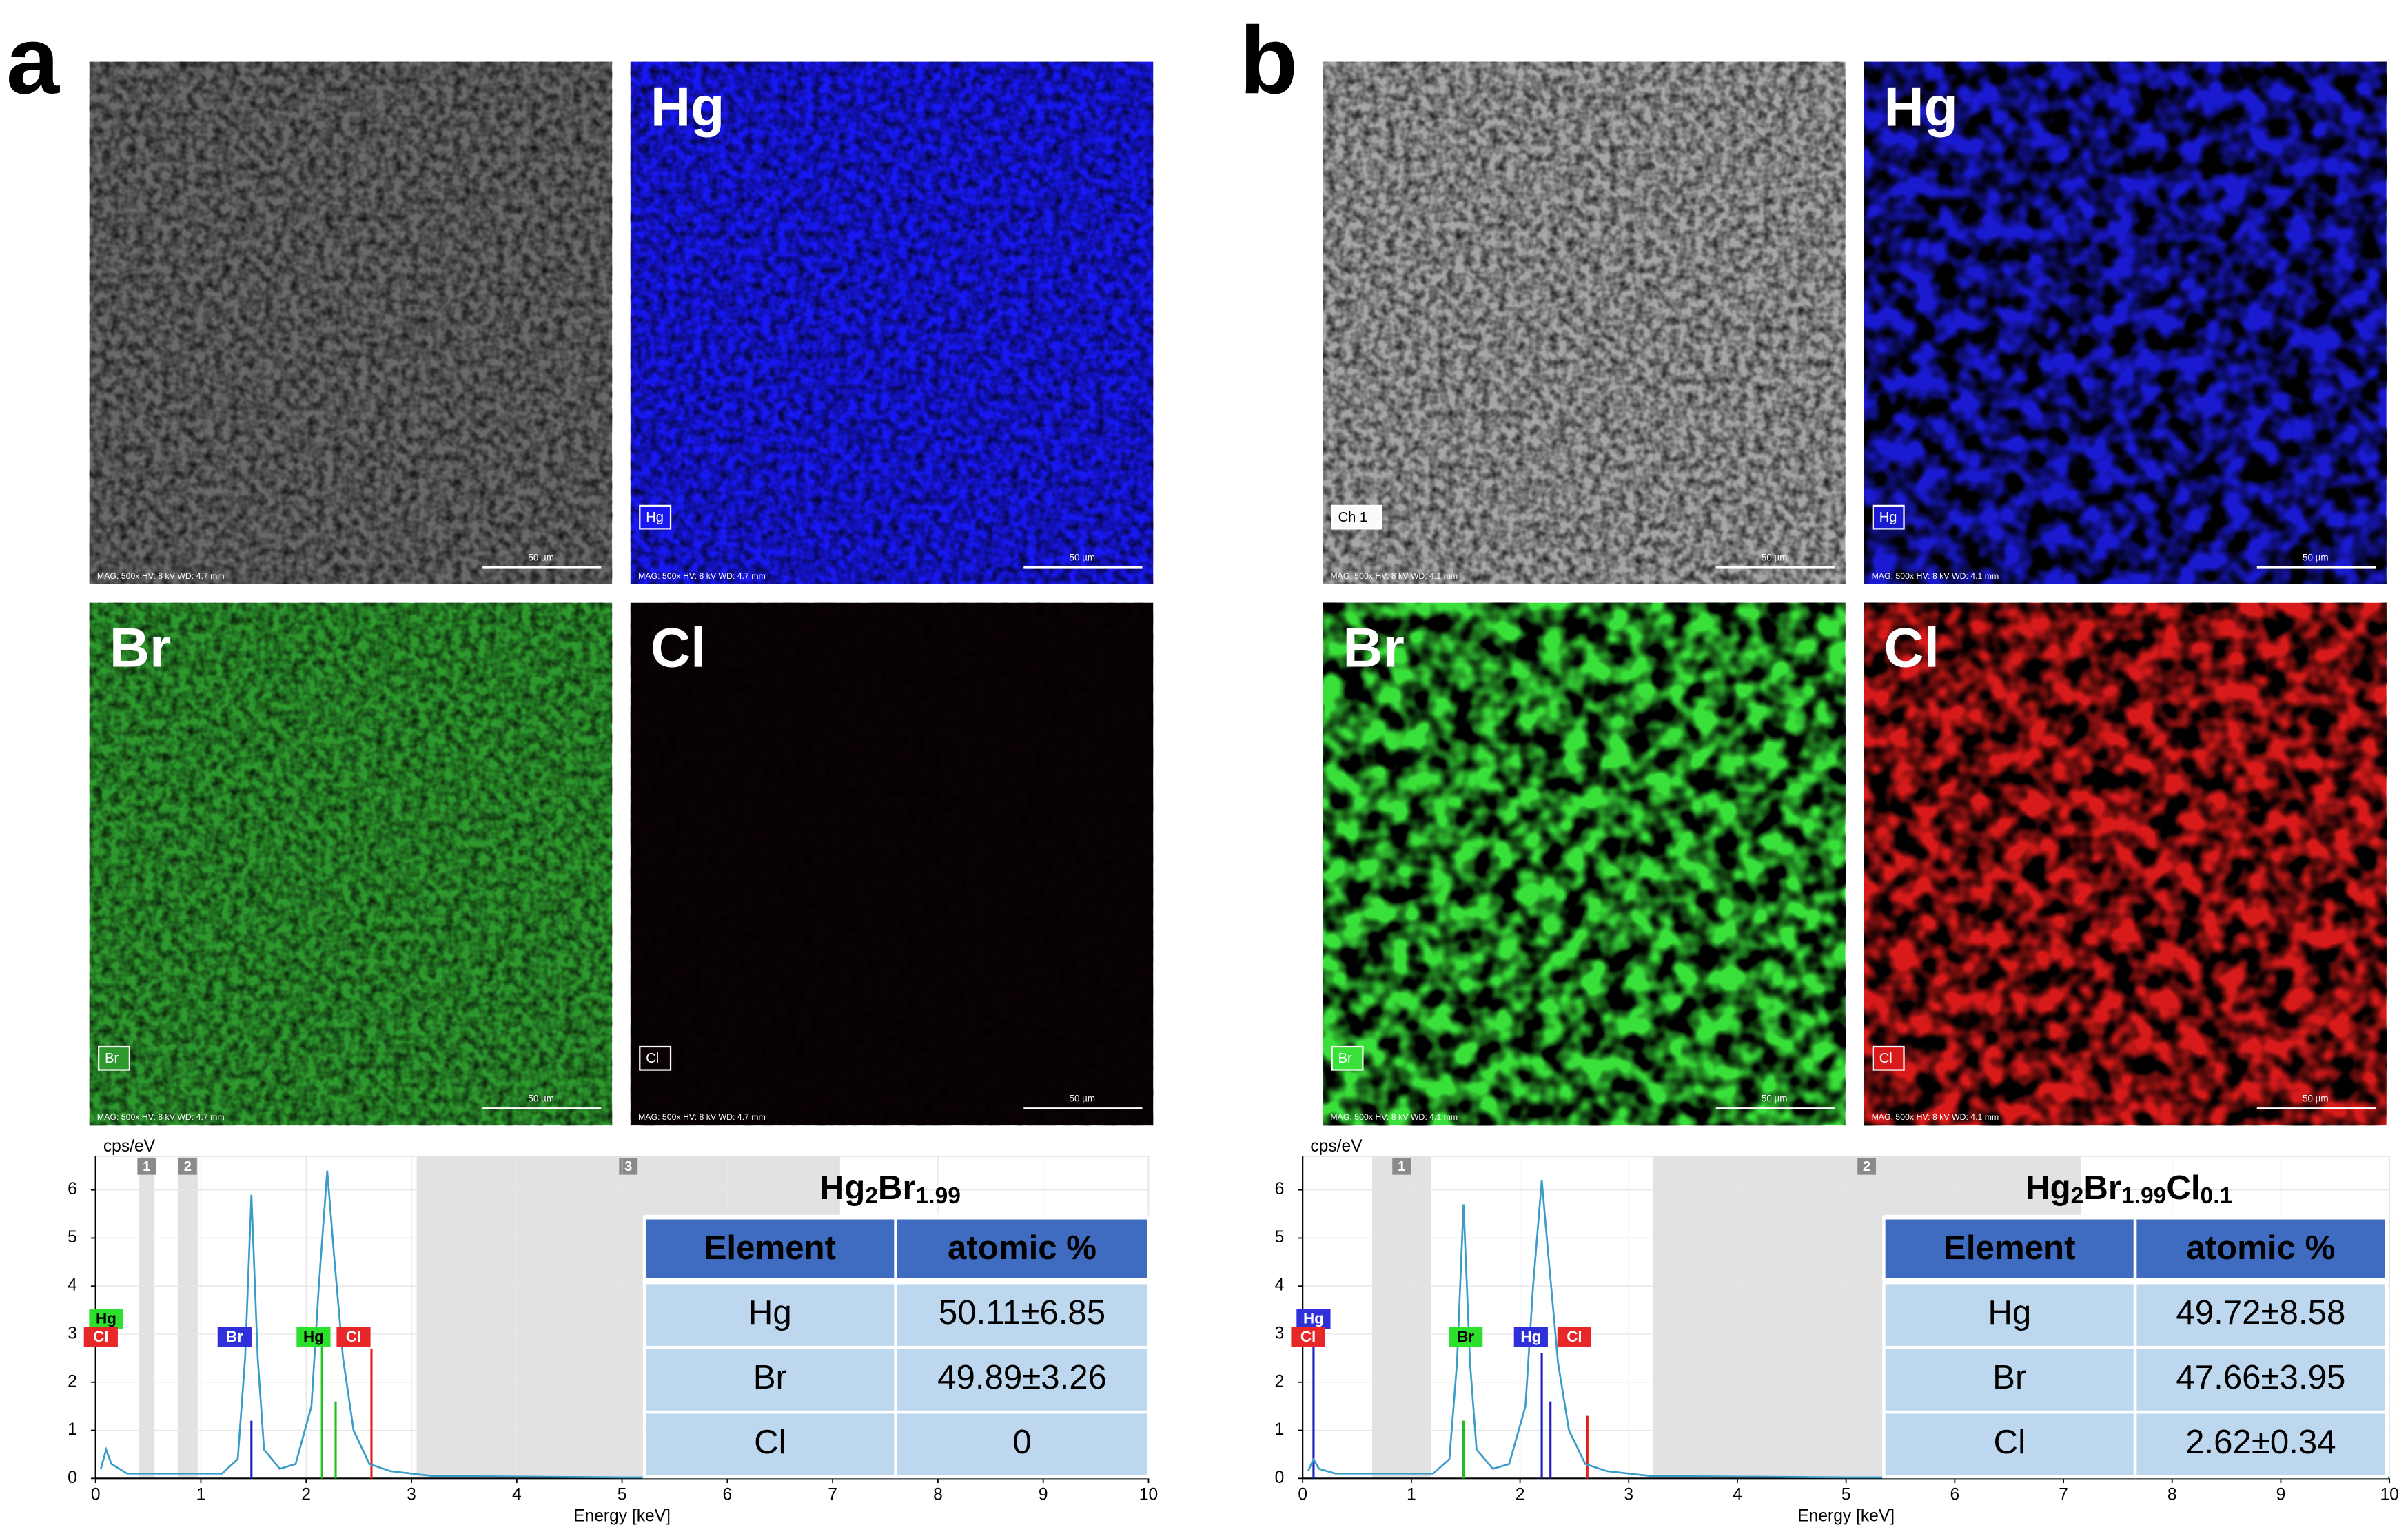  I want to click on spectrum-curve, so click(625, 1324).